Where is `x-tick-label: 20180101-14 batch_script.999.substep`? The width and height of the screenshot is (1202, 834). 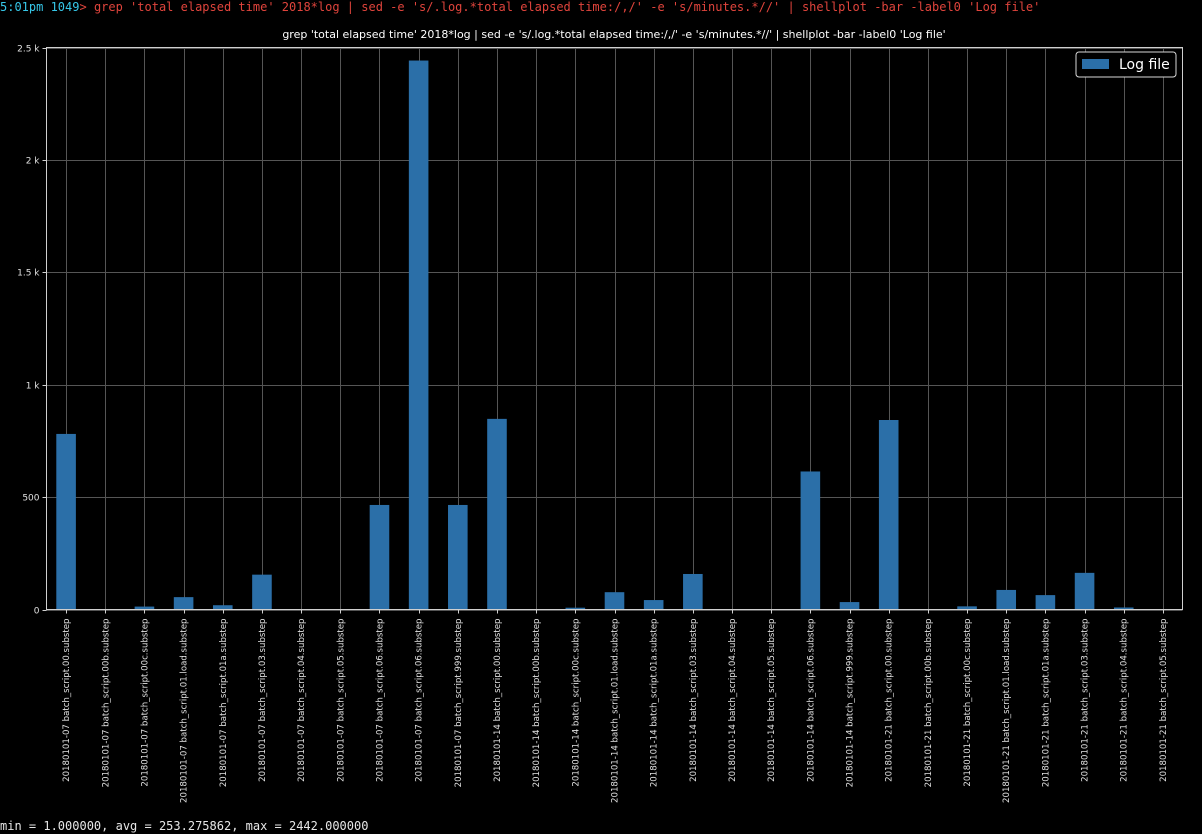
x-tick-label: 20180101-14 batch_script.999.substep is located at coordinates (851, 703).